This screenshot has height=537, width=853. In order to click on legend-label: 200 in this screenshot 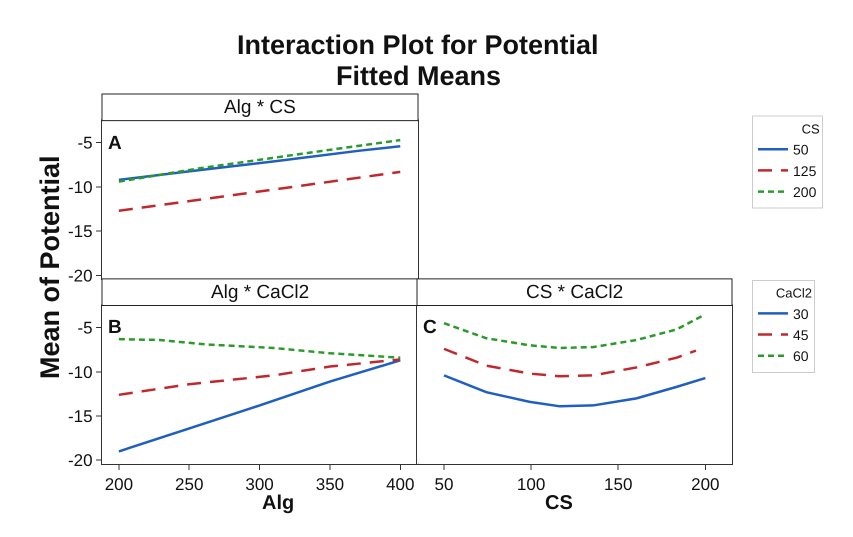, I will do `click(805, 192)`.